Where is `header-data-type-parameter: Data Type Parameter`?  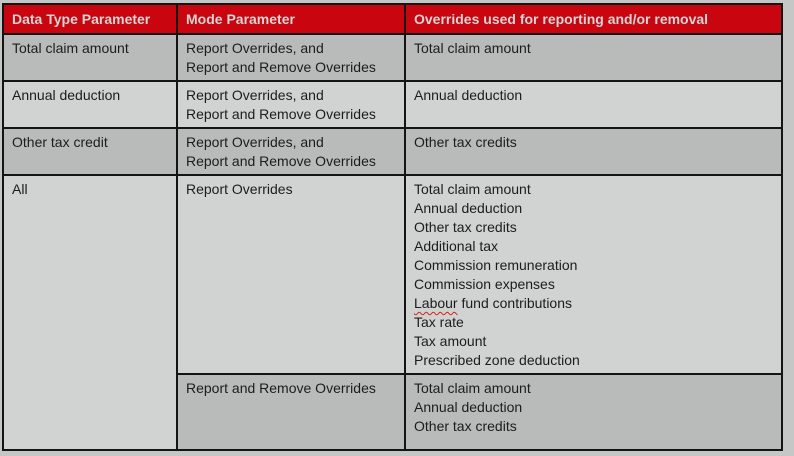 header-data-type-parameter: Data Type Parameter is located at coordinates (90, 19).